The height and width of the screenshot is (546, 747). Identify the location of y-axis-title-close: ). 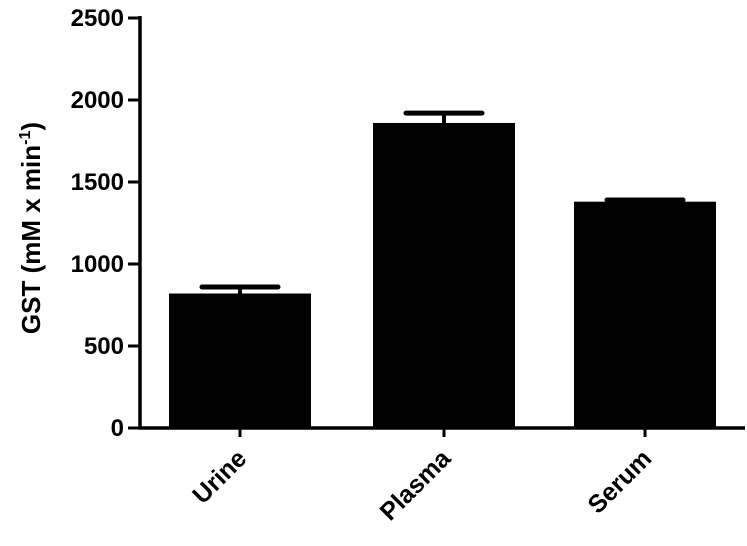
(31, 126).